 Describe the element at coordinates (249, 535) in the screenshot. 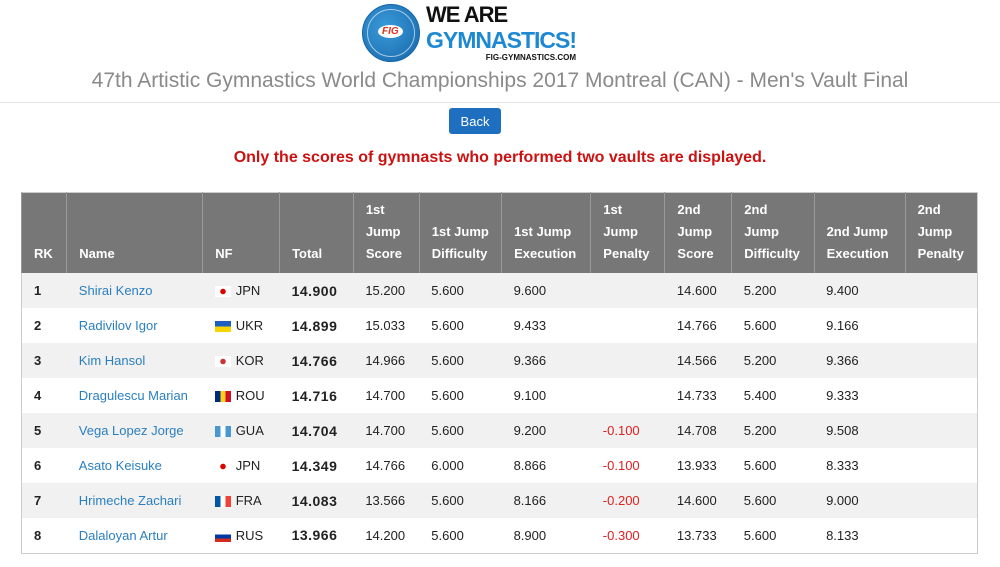

I see `nf-value: RUS` at that location.